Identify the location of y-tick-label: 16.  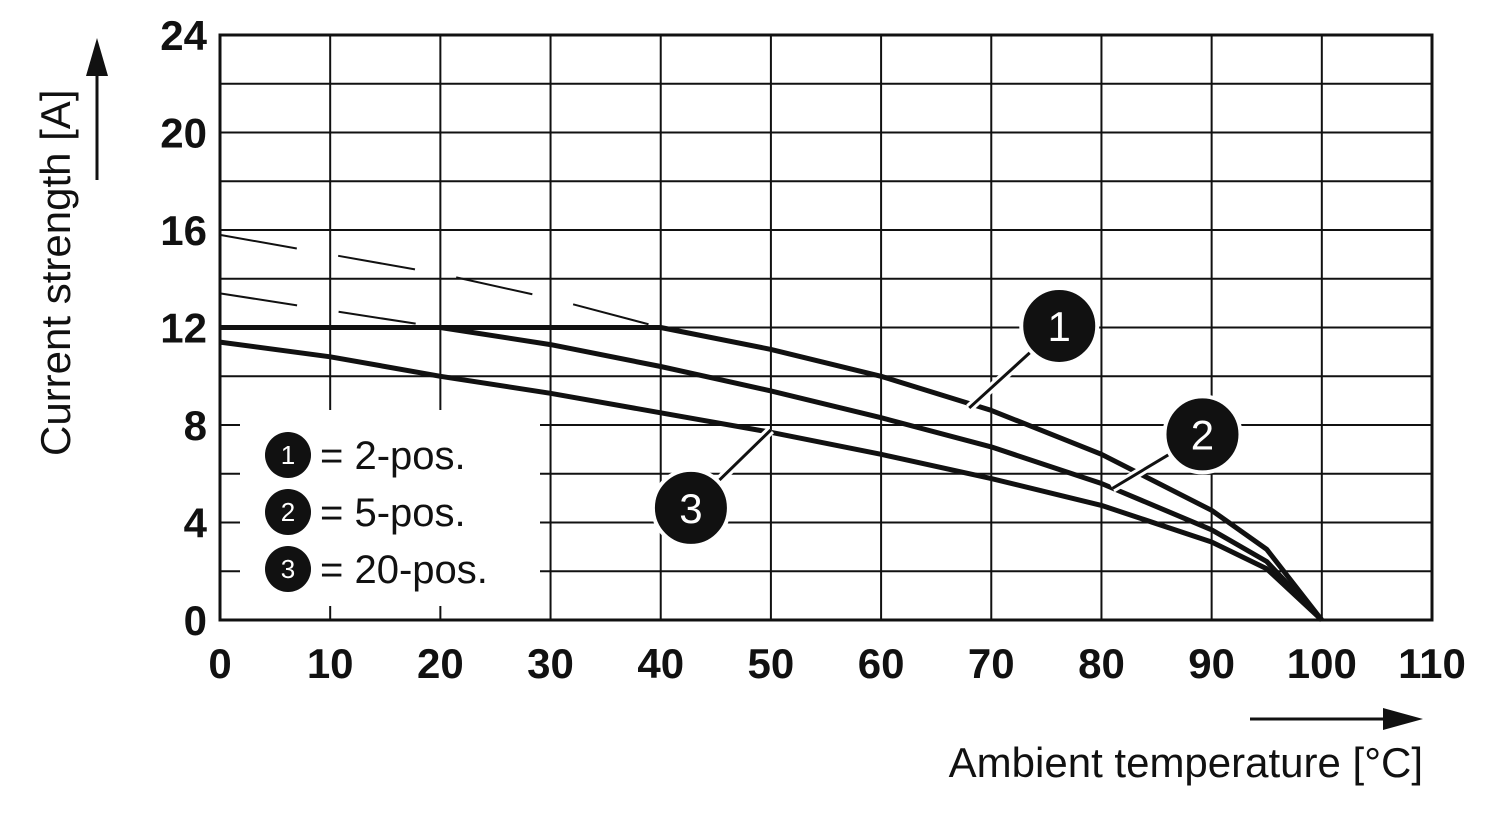
(183, 230).